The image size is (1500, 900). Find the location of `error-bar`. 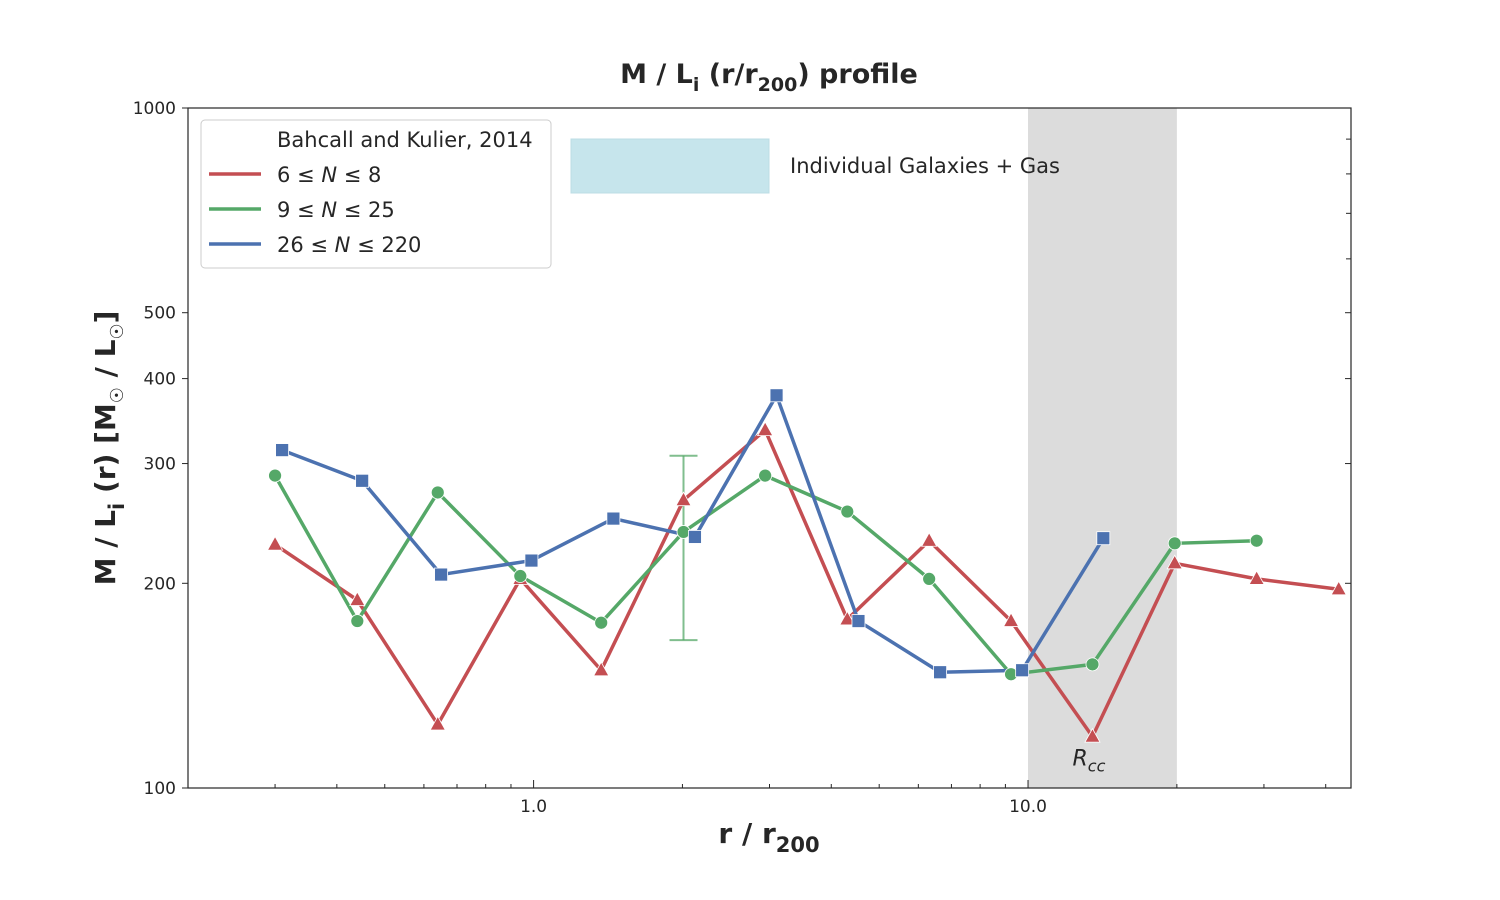

error-bar is located at coordinates (683, 548).